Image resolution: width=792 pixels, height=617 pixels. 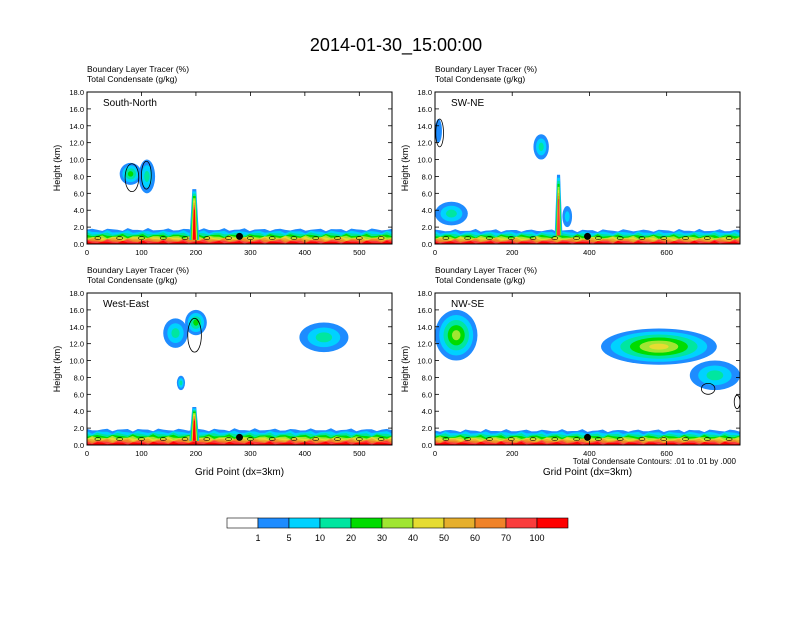 What do you see at coordinates (444, 538) in the screenshot?
I see `colorbar-label: 50` at bounding box center [444, 538].